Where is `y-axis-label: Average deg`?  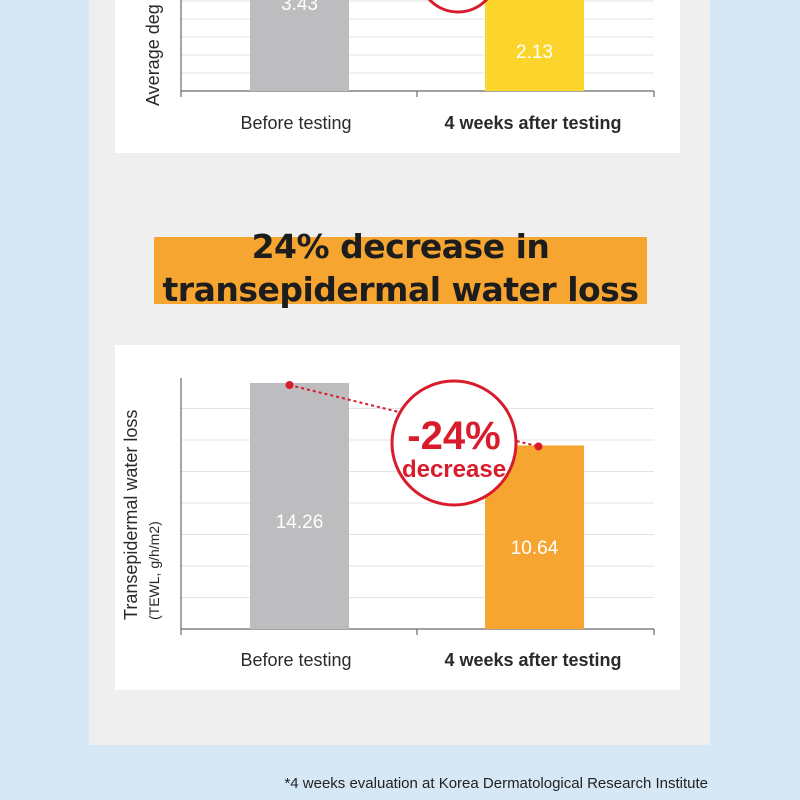
y-axis-label: Average deg is located at coordinates (153, 55).